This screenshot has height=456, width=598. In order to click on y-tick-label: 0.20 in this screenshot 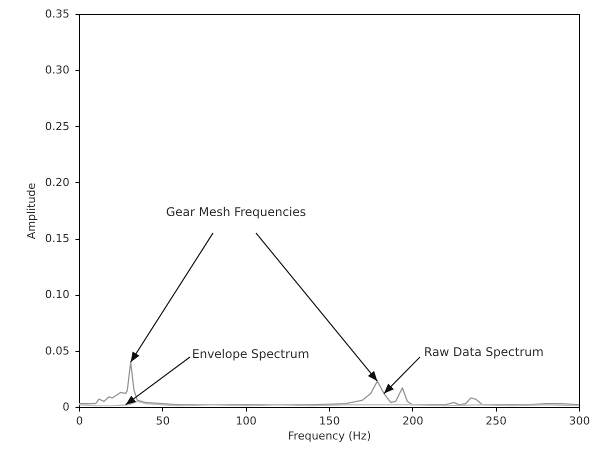, I will do `click(57, 182)`.